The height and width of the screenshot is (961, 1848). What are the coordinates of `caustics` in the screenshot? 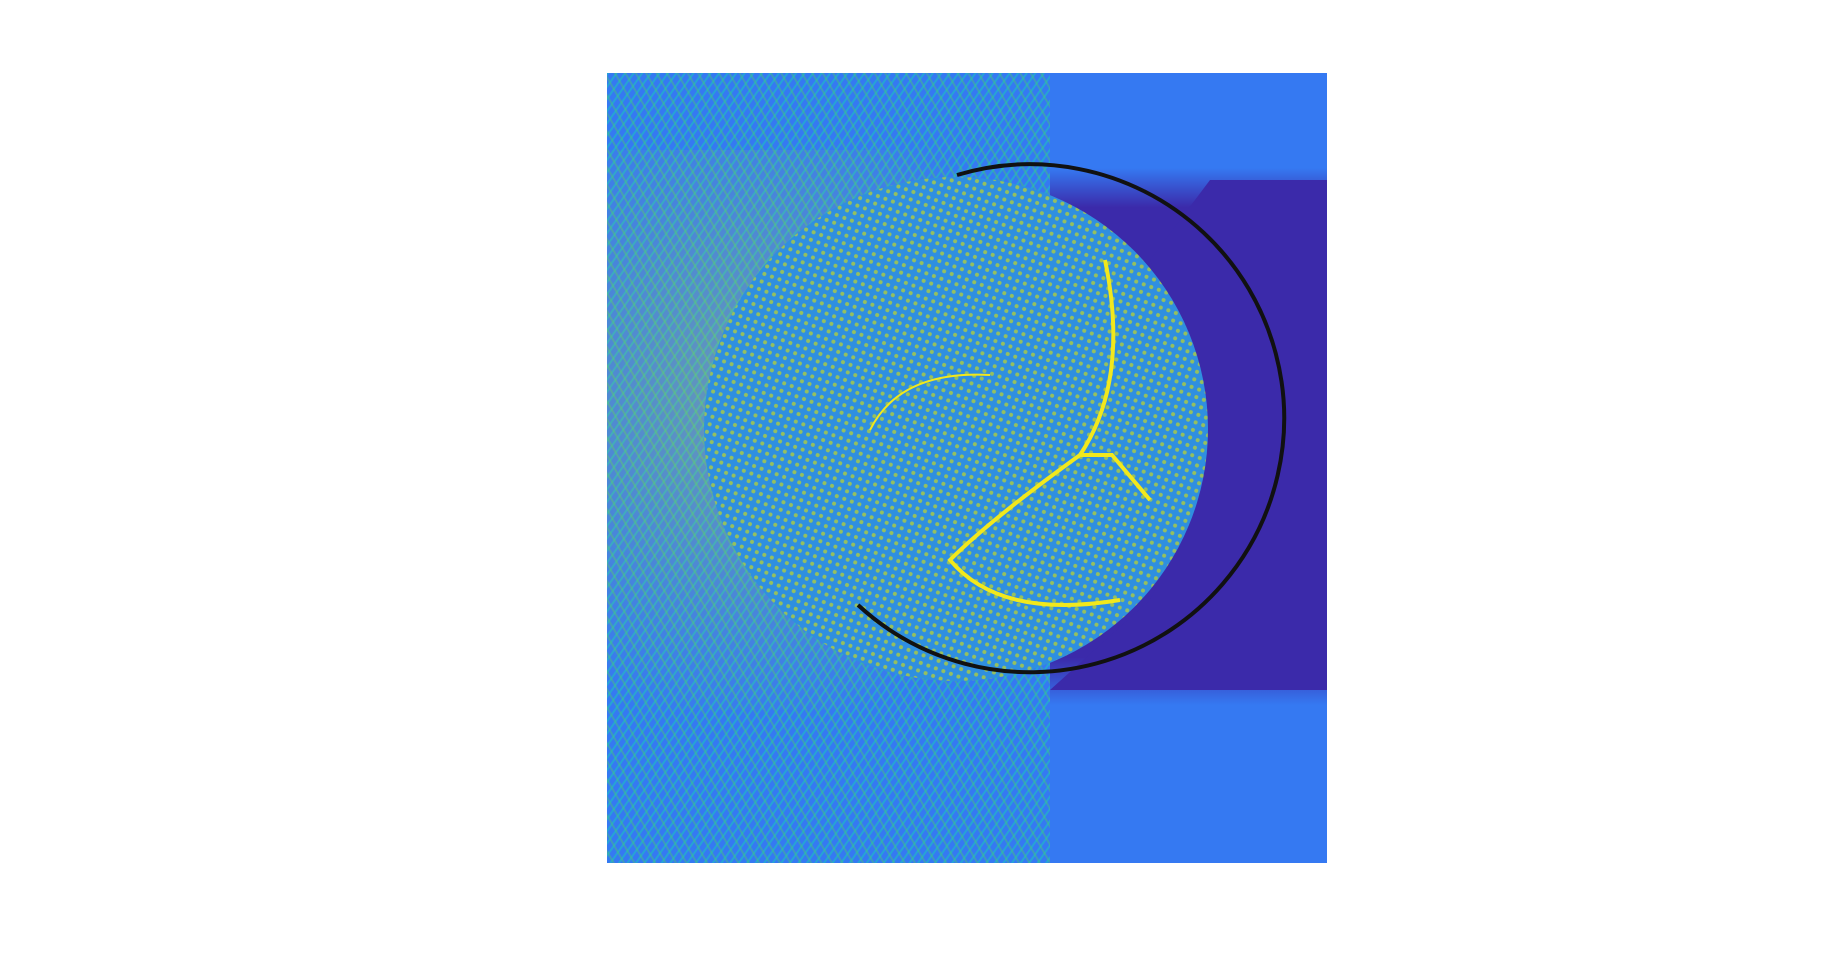 It's located at (1010, 433).